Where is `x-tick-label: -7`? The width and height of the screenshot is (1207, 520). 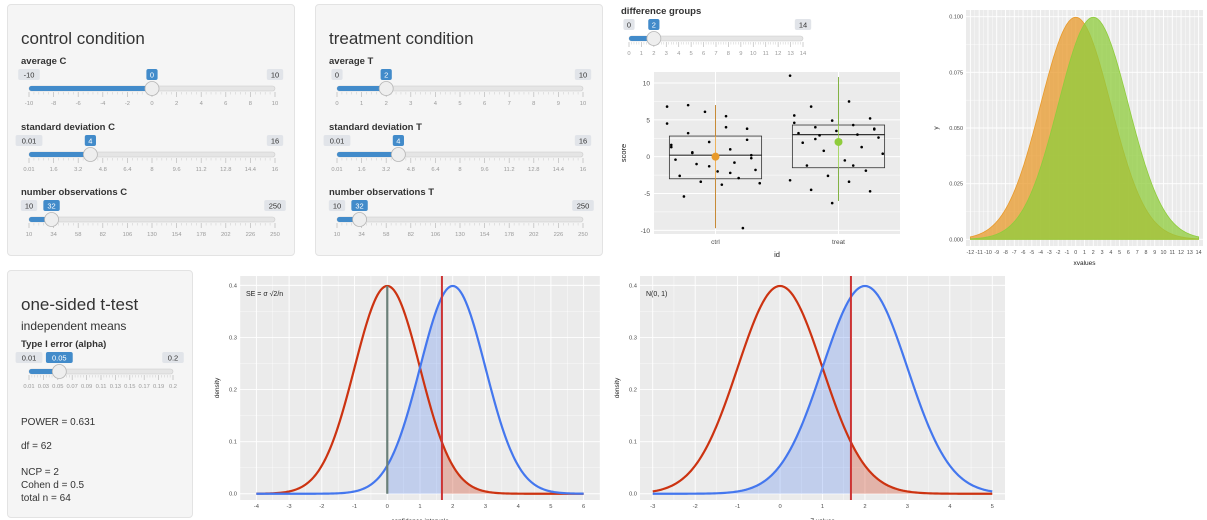
x-tick-label: -7 is located at coordinates (1014, 253).